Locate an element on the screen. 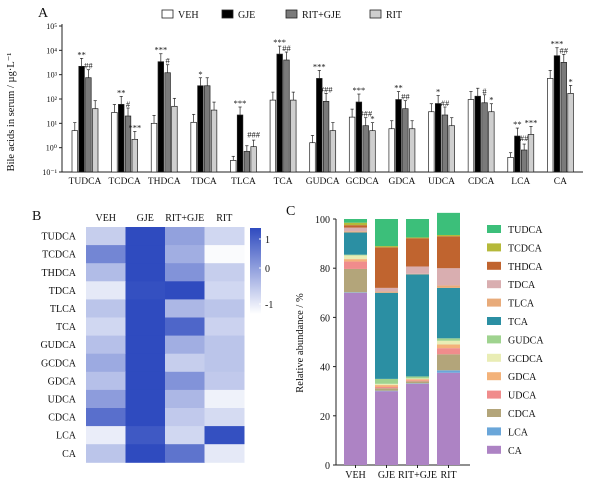  heatmap-row-gdca: GDCA is located at coordinates (62, 381).